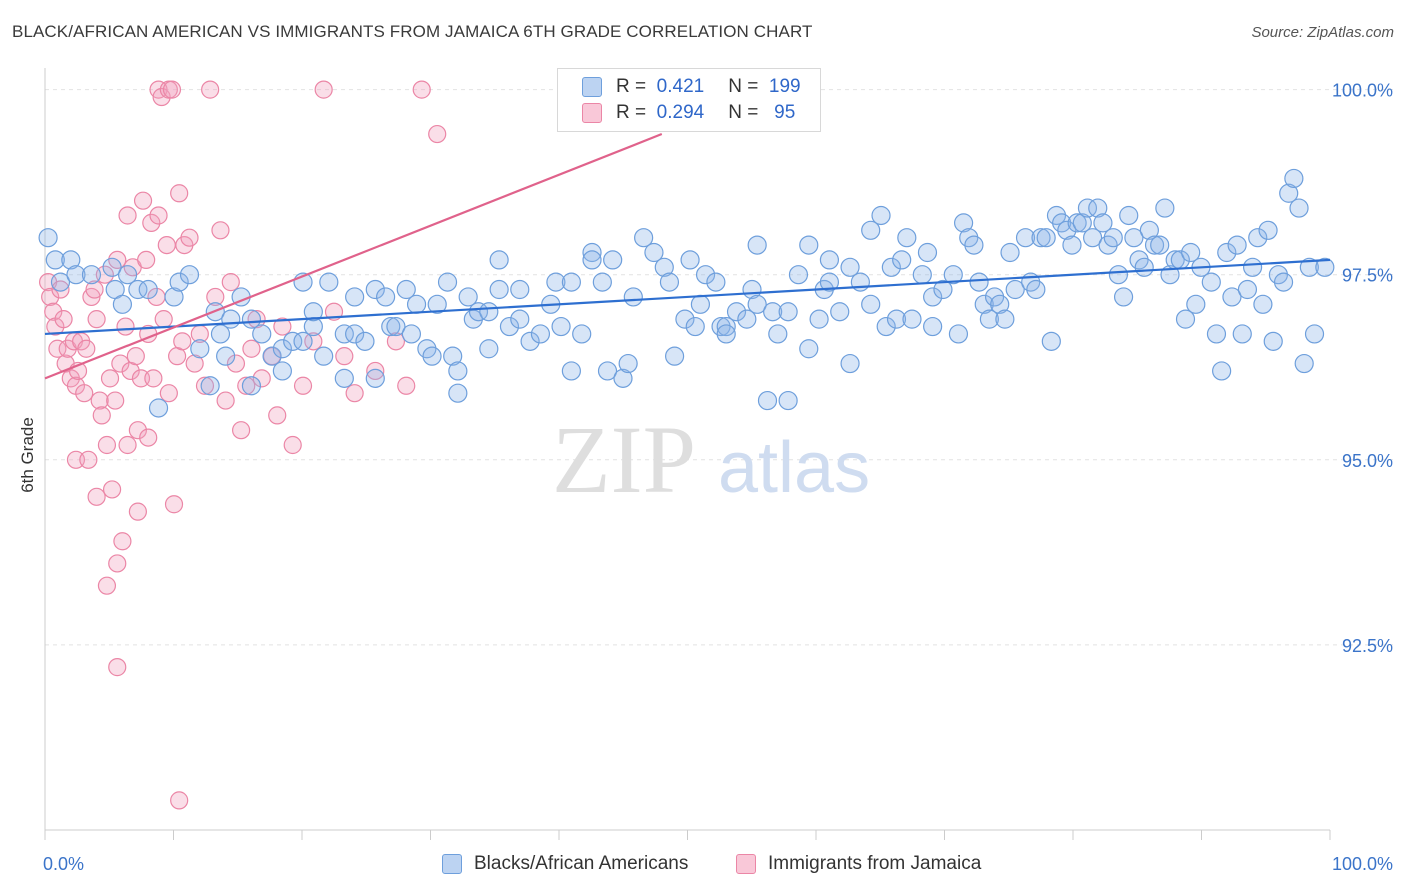  Describe the element at coordinates (1367, 276) in the screenshot. I see `y-tick-label: 97.5%` at that location.